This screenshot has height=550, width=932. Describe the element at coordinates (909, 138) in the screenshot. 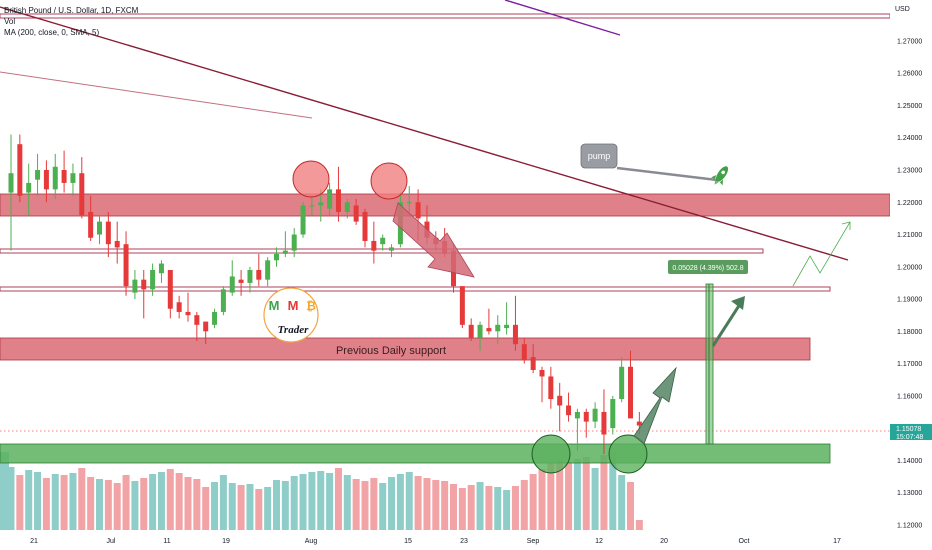

I see `price-tick-label: 1.24000` at that location.